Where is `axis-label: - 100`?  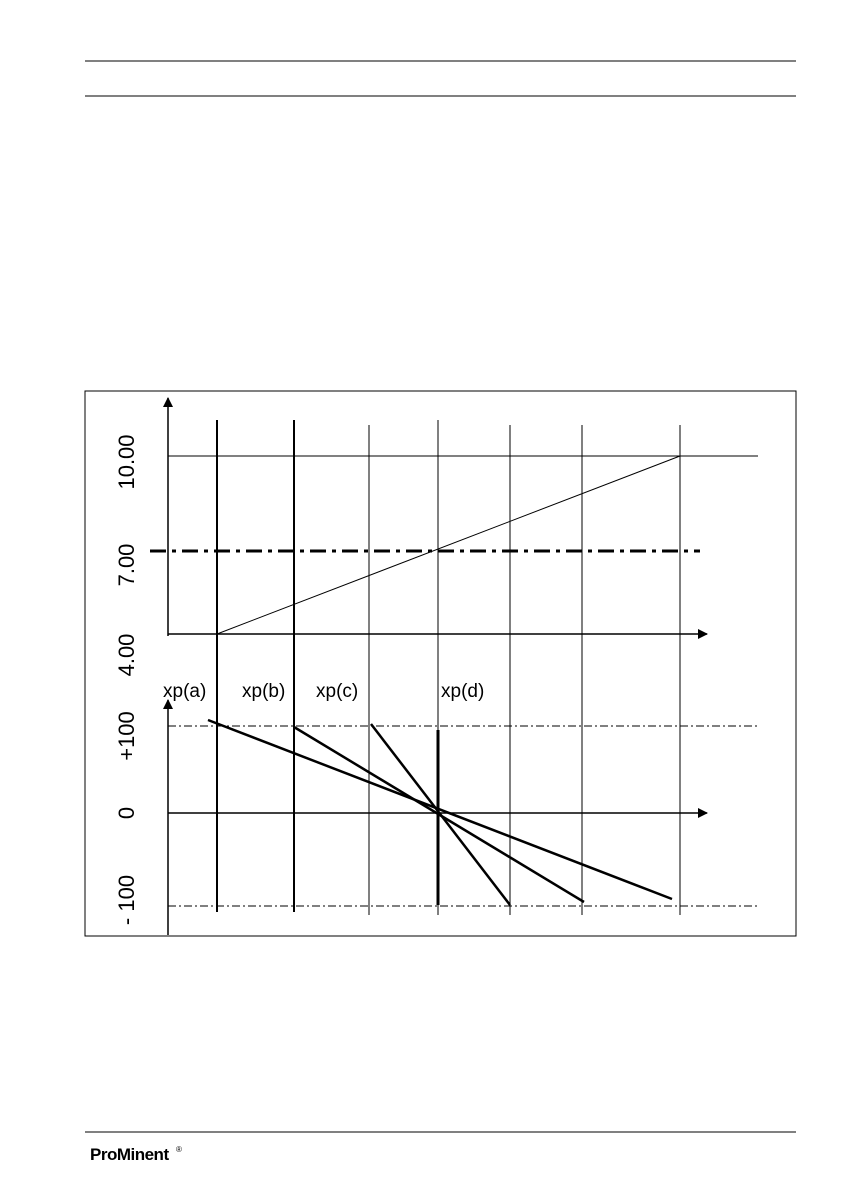
axis-label: - 100 is located at coordinates (126, 900).